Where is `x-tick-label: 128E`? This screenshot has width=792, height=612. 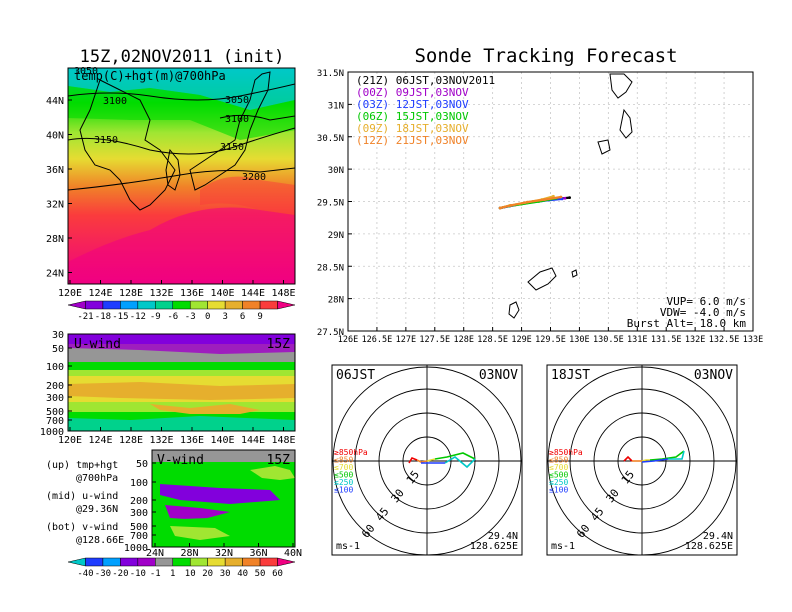
x-tick-label: 128E is located at coordinates (463, 340).